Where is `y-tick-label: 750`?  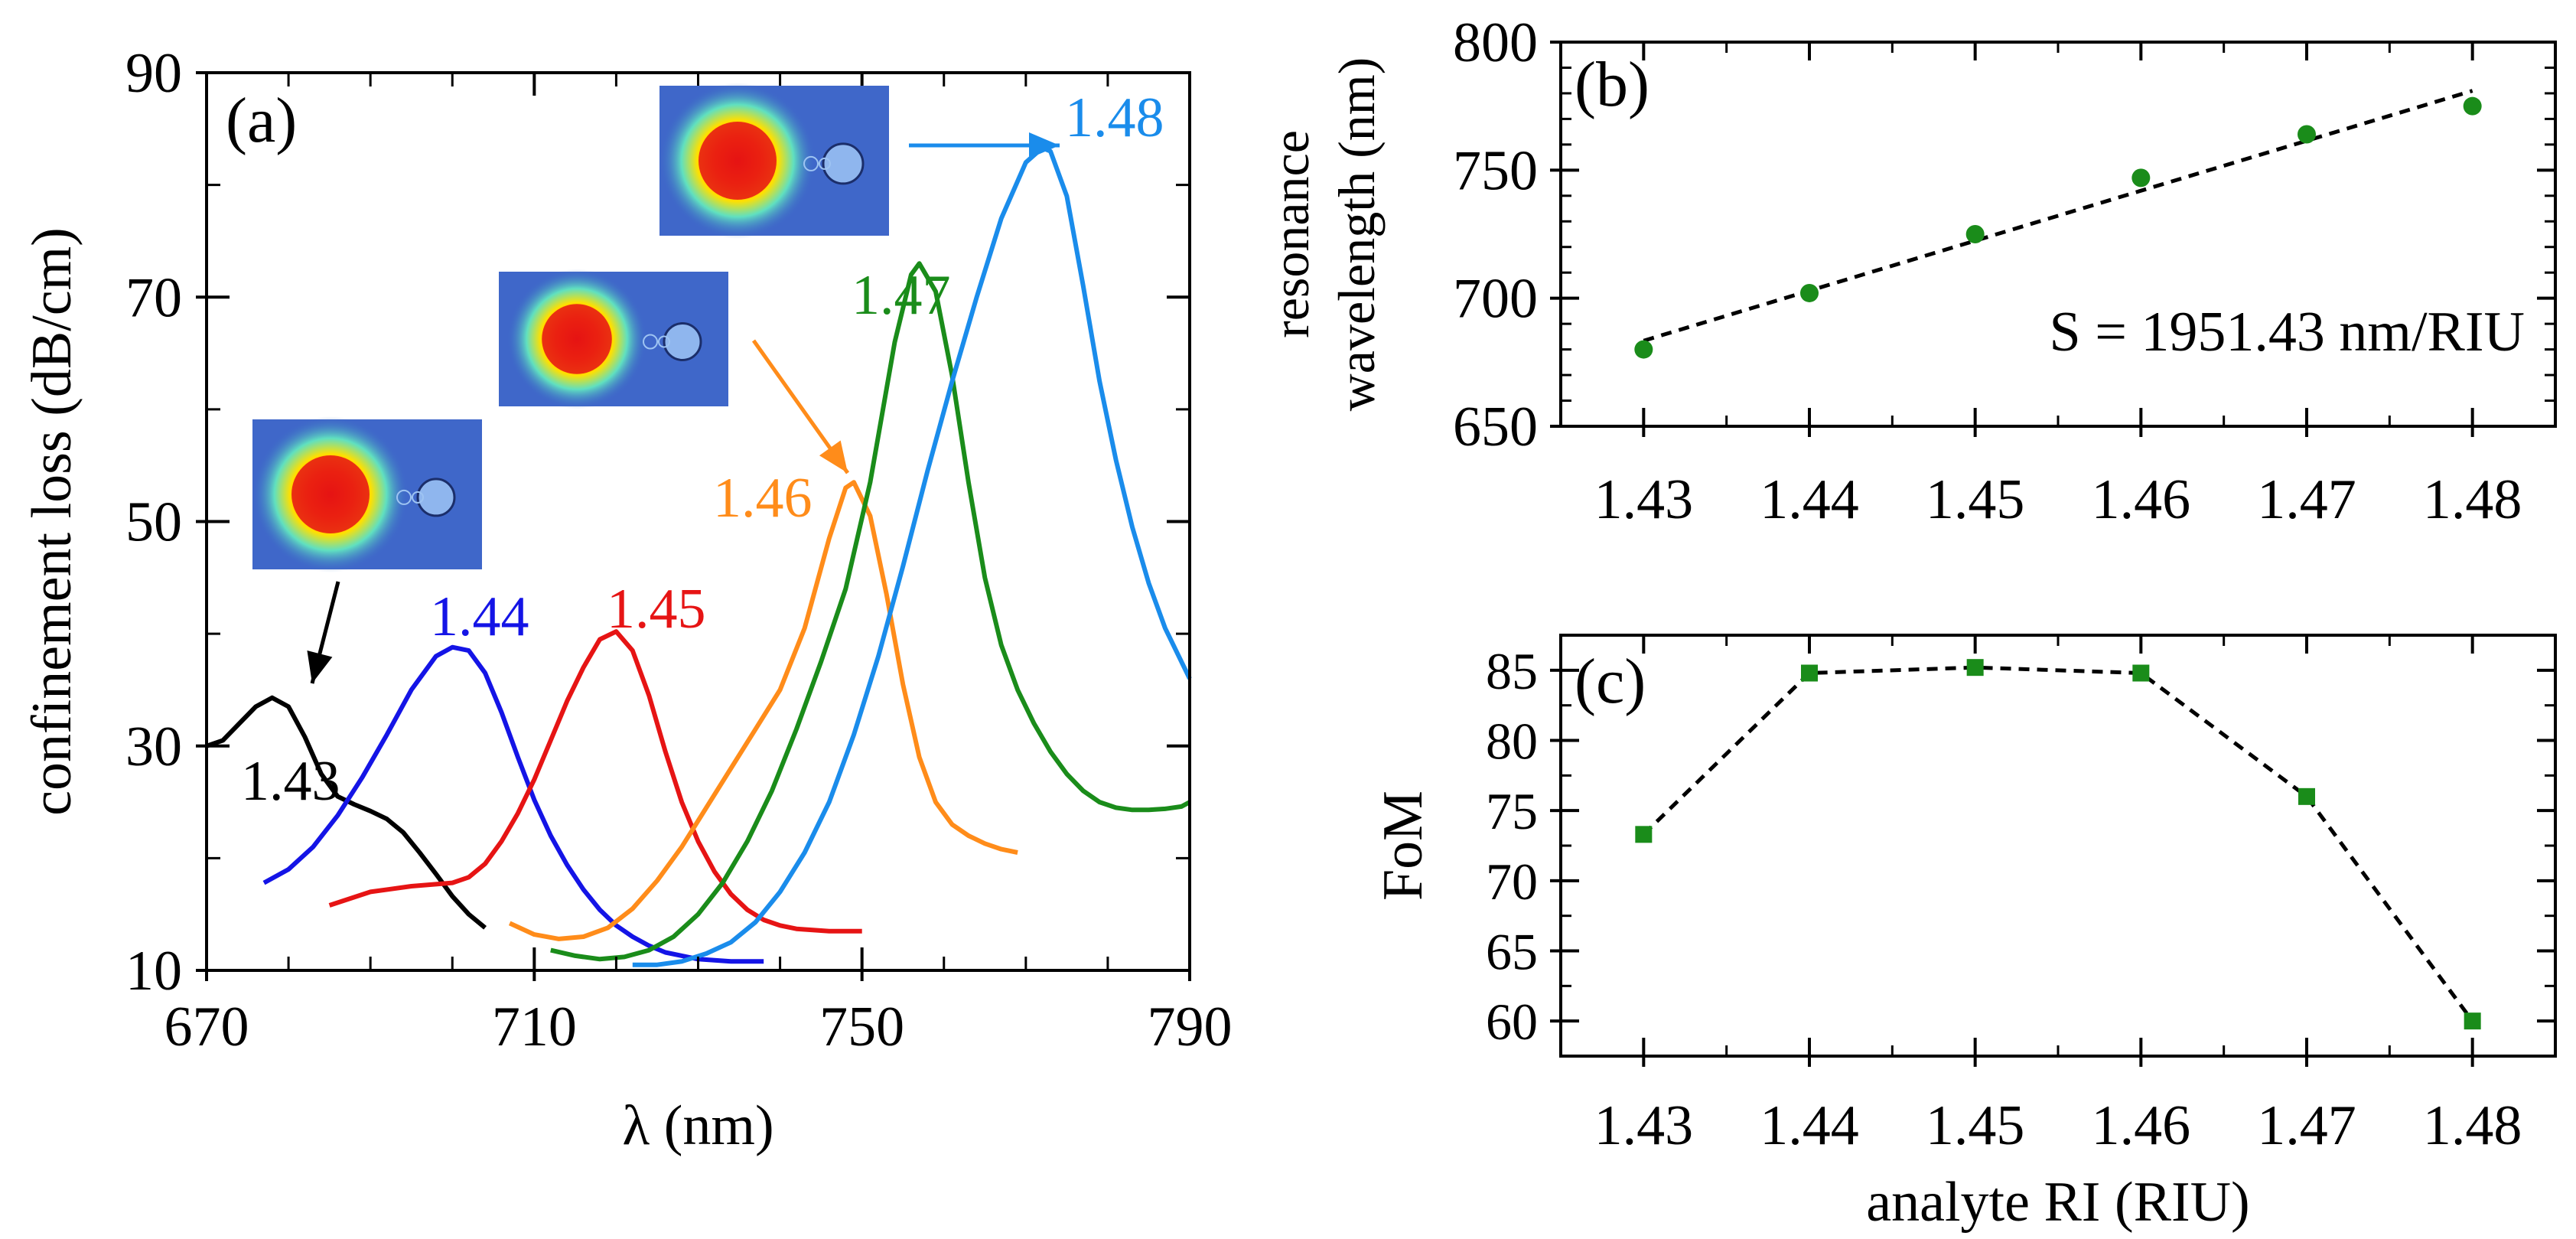 y-tick-label: 750 is located at coordinates (1496, 170).